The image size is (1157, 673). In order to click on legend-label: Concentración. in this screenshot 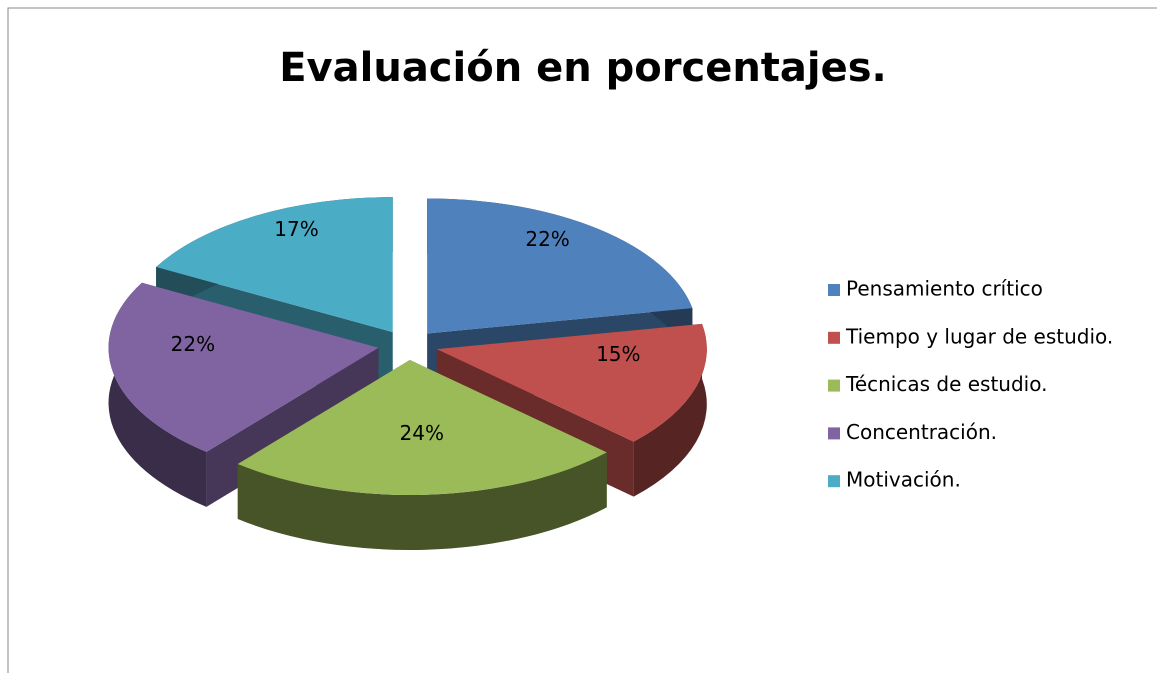, I will do `click(921, 432)`.